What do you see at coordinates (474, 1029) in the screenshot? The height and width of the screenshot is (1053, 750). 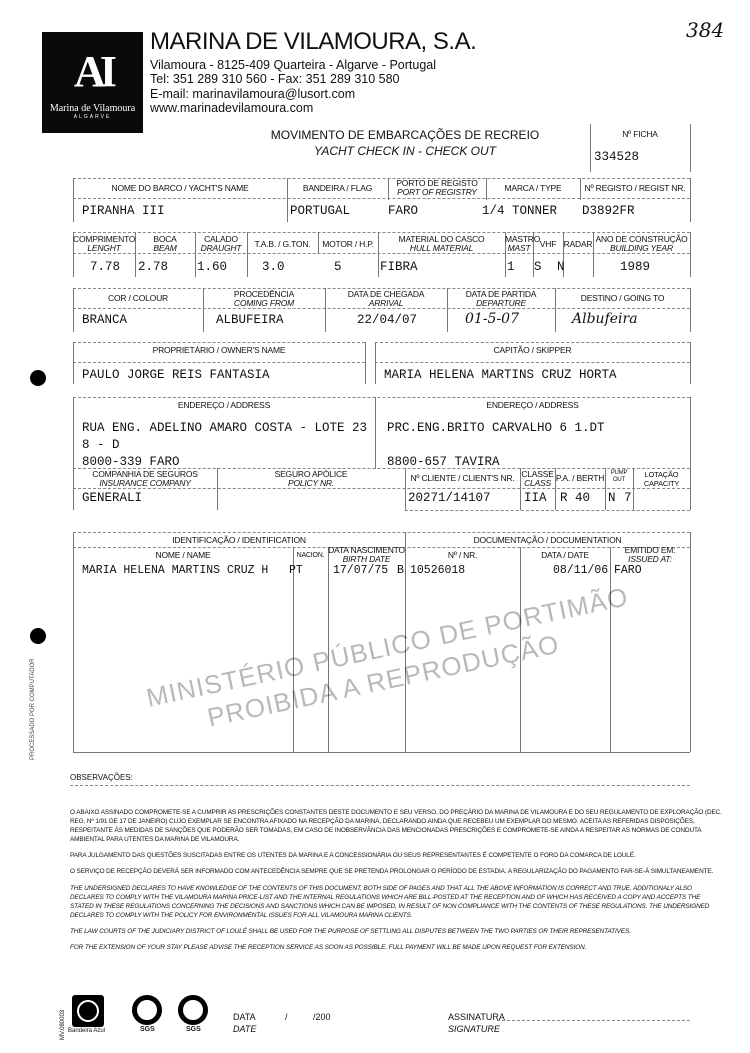 I see `signature-label-en: SIGNATURE` at bounding box center [474, 1029].